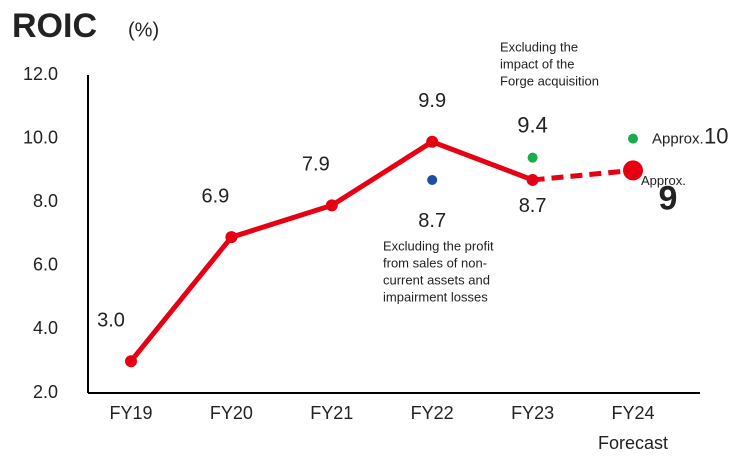  I want to click on x-tick-label: FY19, so click(130, 413).